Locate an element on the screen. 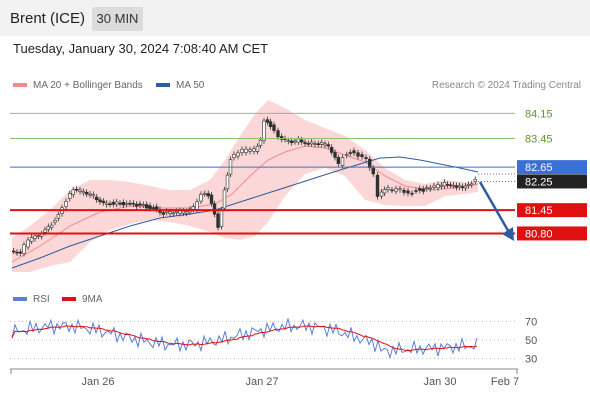 This screenshot has height=400, width=590. ma50-label: MA 50 is located at coordinates (190, 85).